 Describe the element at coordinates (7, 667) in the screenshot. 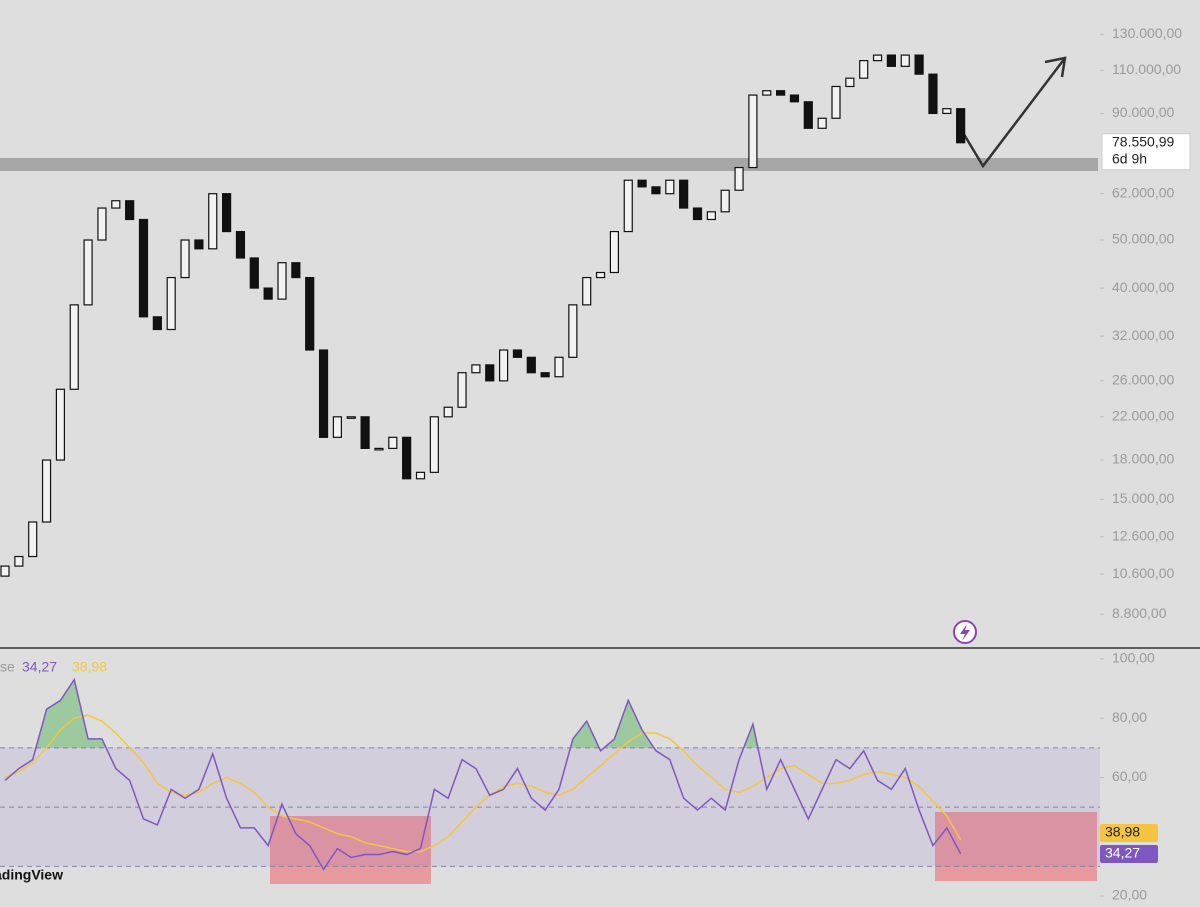

I see `source-label: se` at that location.